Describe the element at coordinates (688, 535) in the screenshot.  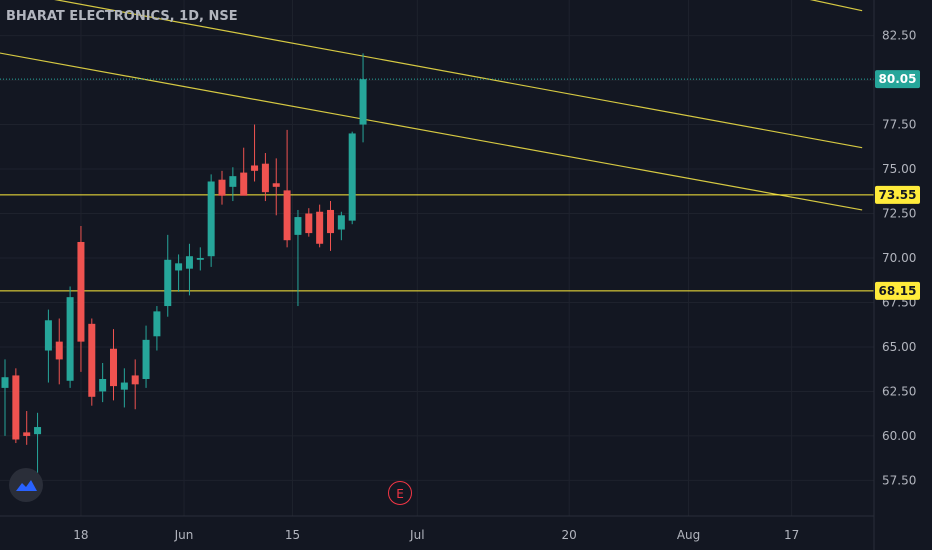
I see `x-tick-label: Aug` at that location.